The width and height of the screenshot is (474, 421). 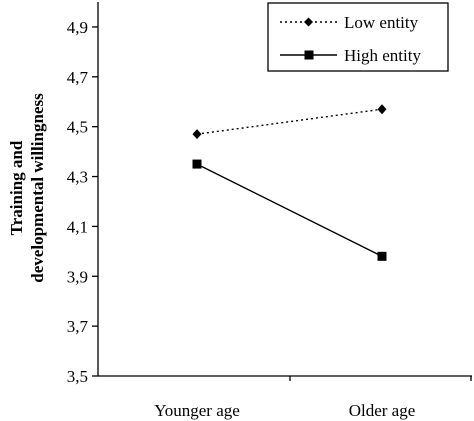 What do you see at coordinates (382, 55) in the screenshot?
I see `legend-label-high-entity: High entity` at bounding box center [382, 55].